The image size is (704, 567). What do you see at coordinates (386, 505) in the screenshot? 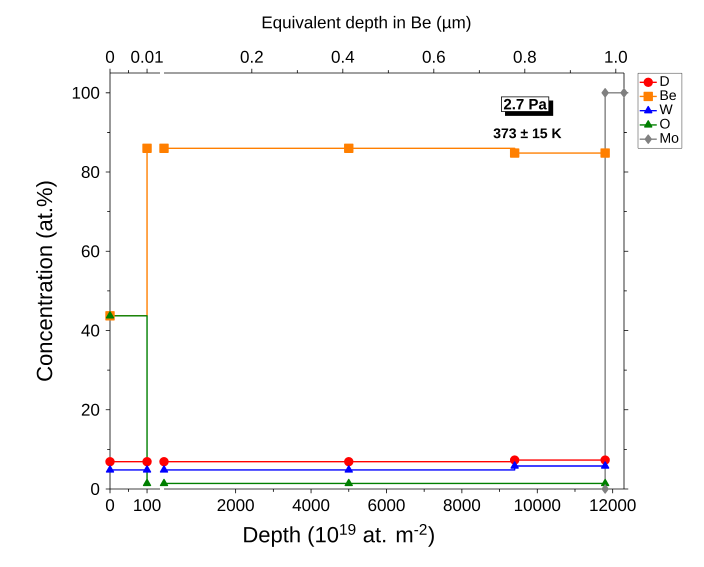
I see `x-tick-label: 6000` at bounding box center [386, 505].